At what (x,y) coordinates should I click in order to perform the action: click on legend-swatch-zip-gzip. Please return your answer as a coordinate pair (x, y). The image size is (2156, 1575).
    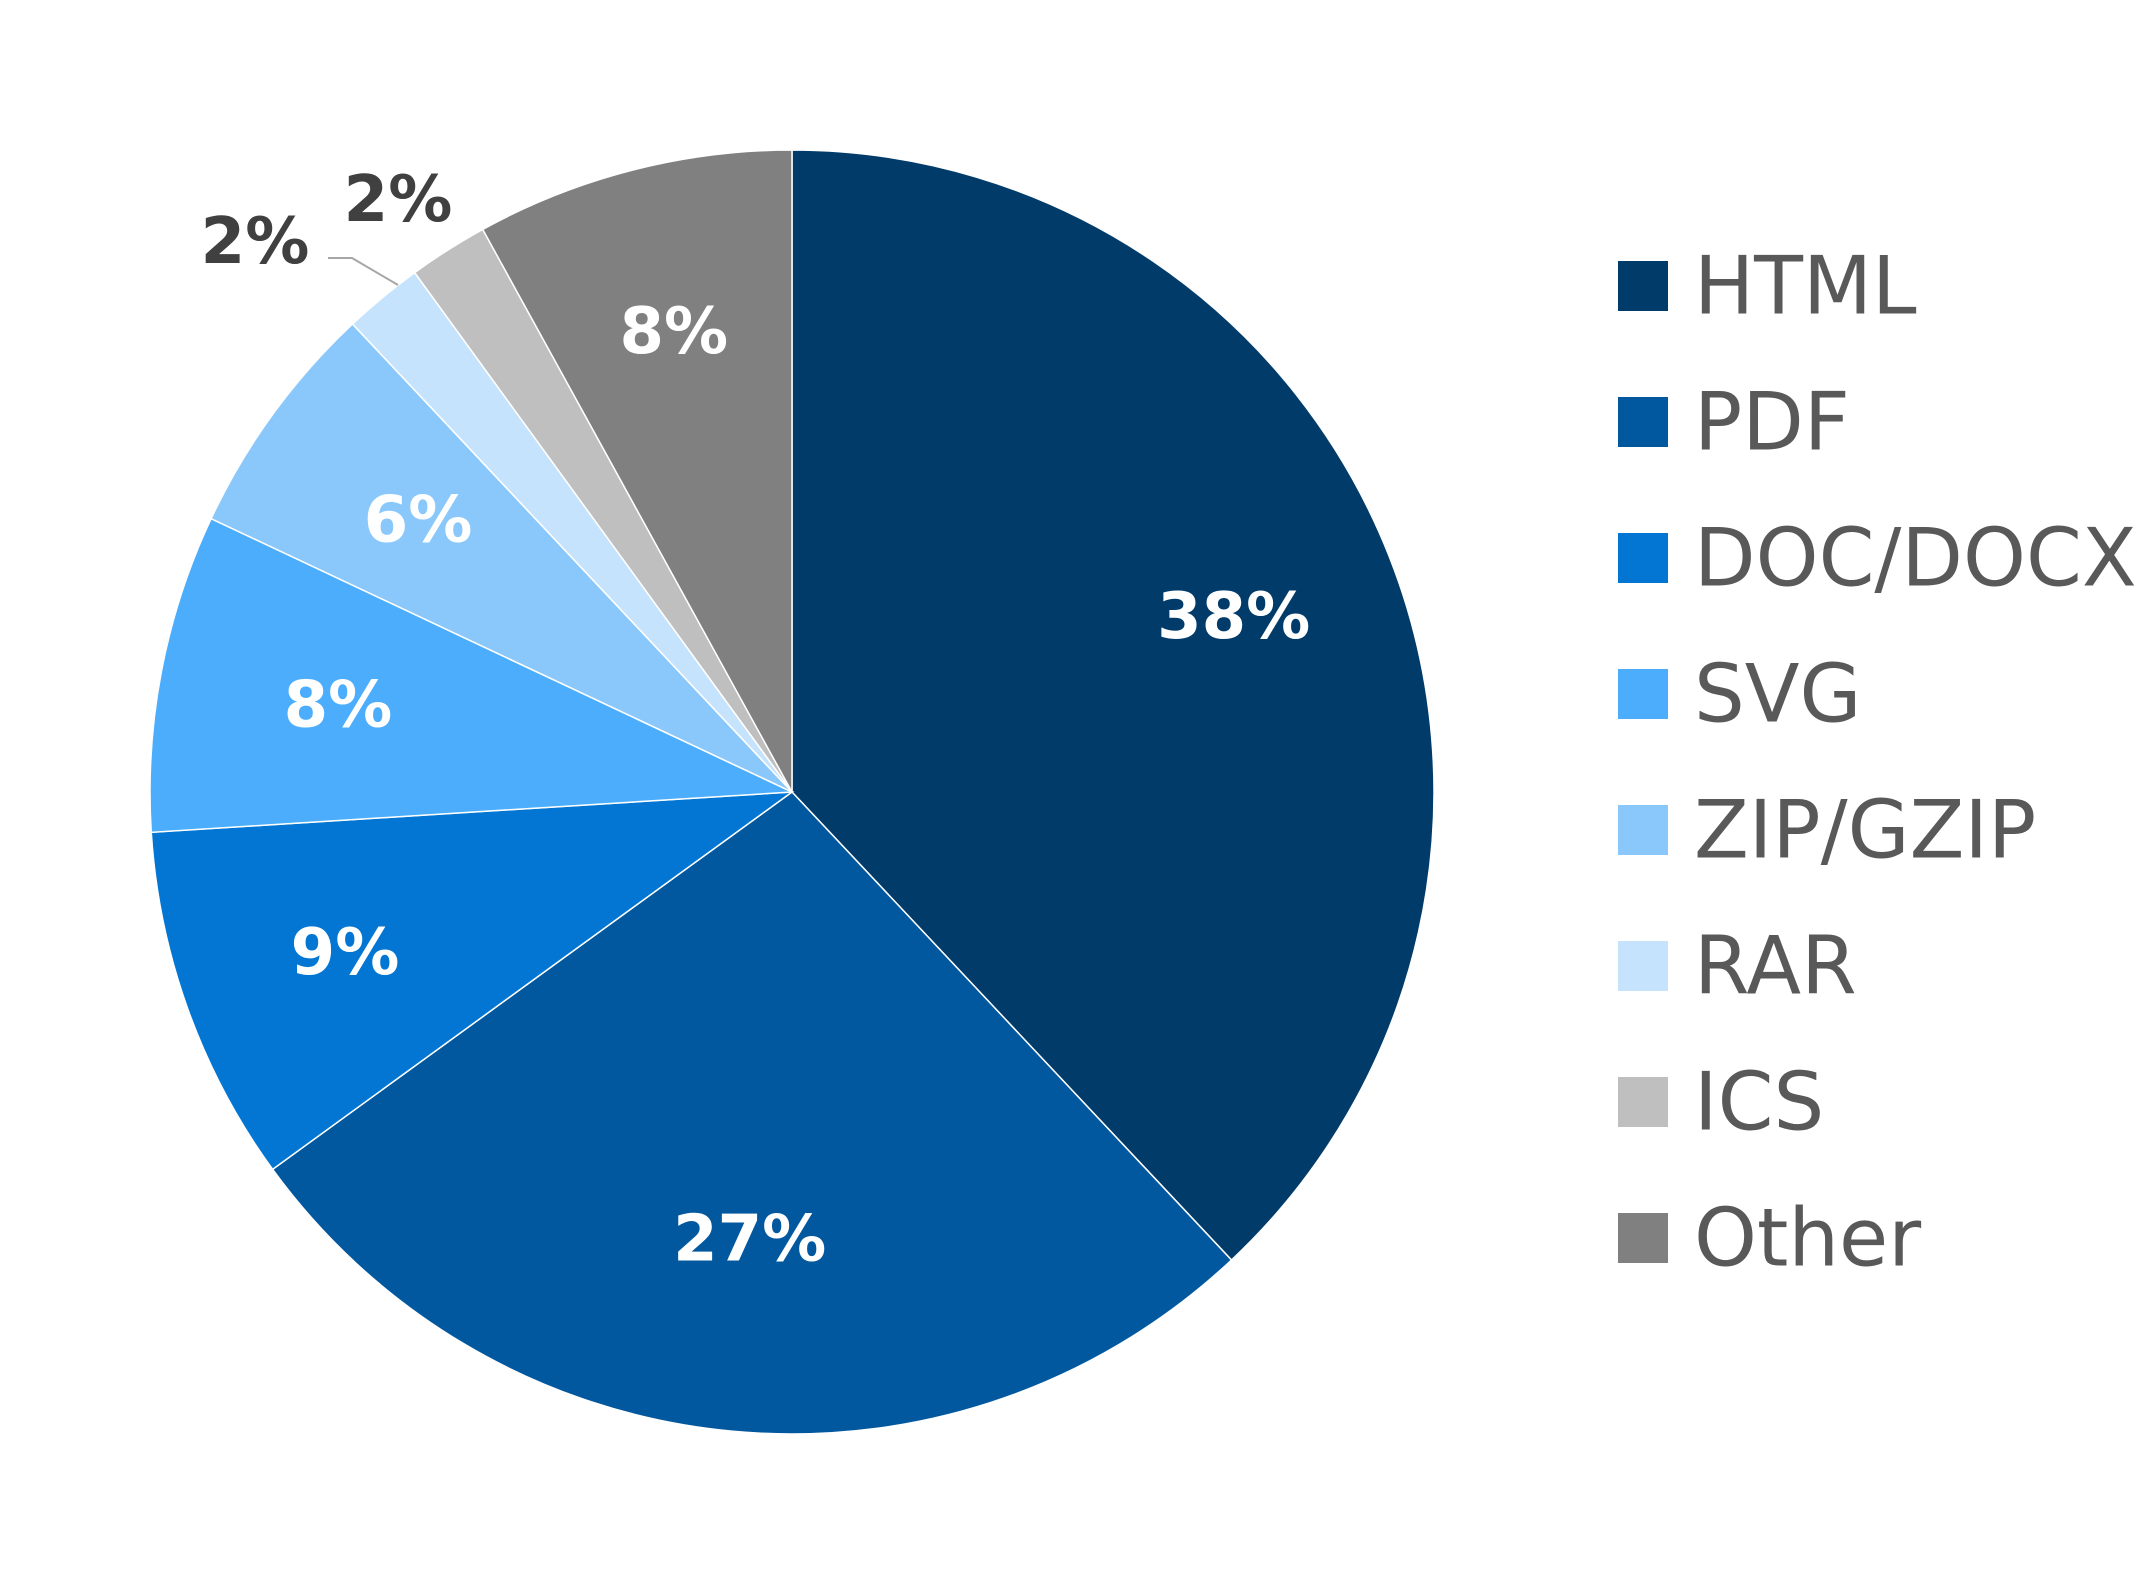
    Looking at the image, I should click on (1643, 830).